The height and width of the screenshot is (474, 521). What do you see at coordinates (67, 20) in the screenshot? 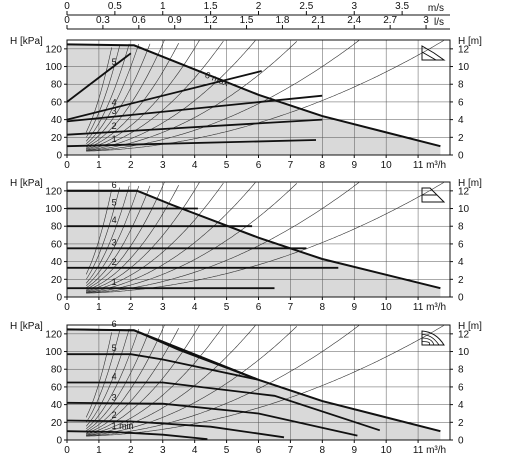
I see `flow-ls-tick-label: 0` at bounding box center [67, 20].